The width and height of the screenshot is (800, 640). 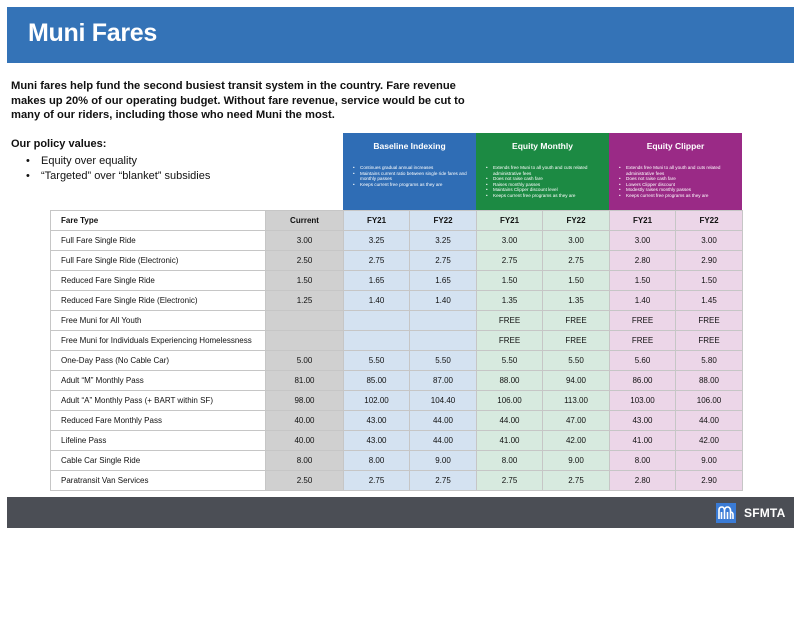 What do you see at coordinates (158, 420) in the screenshot?
I see `fare-type-cell: Reduced Fare Monthly Pass` at bounding box center [158, 420].